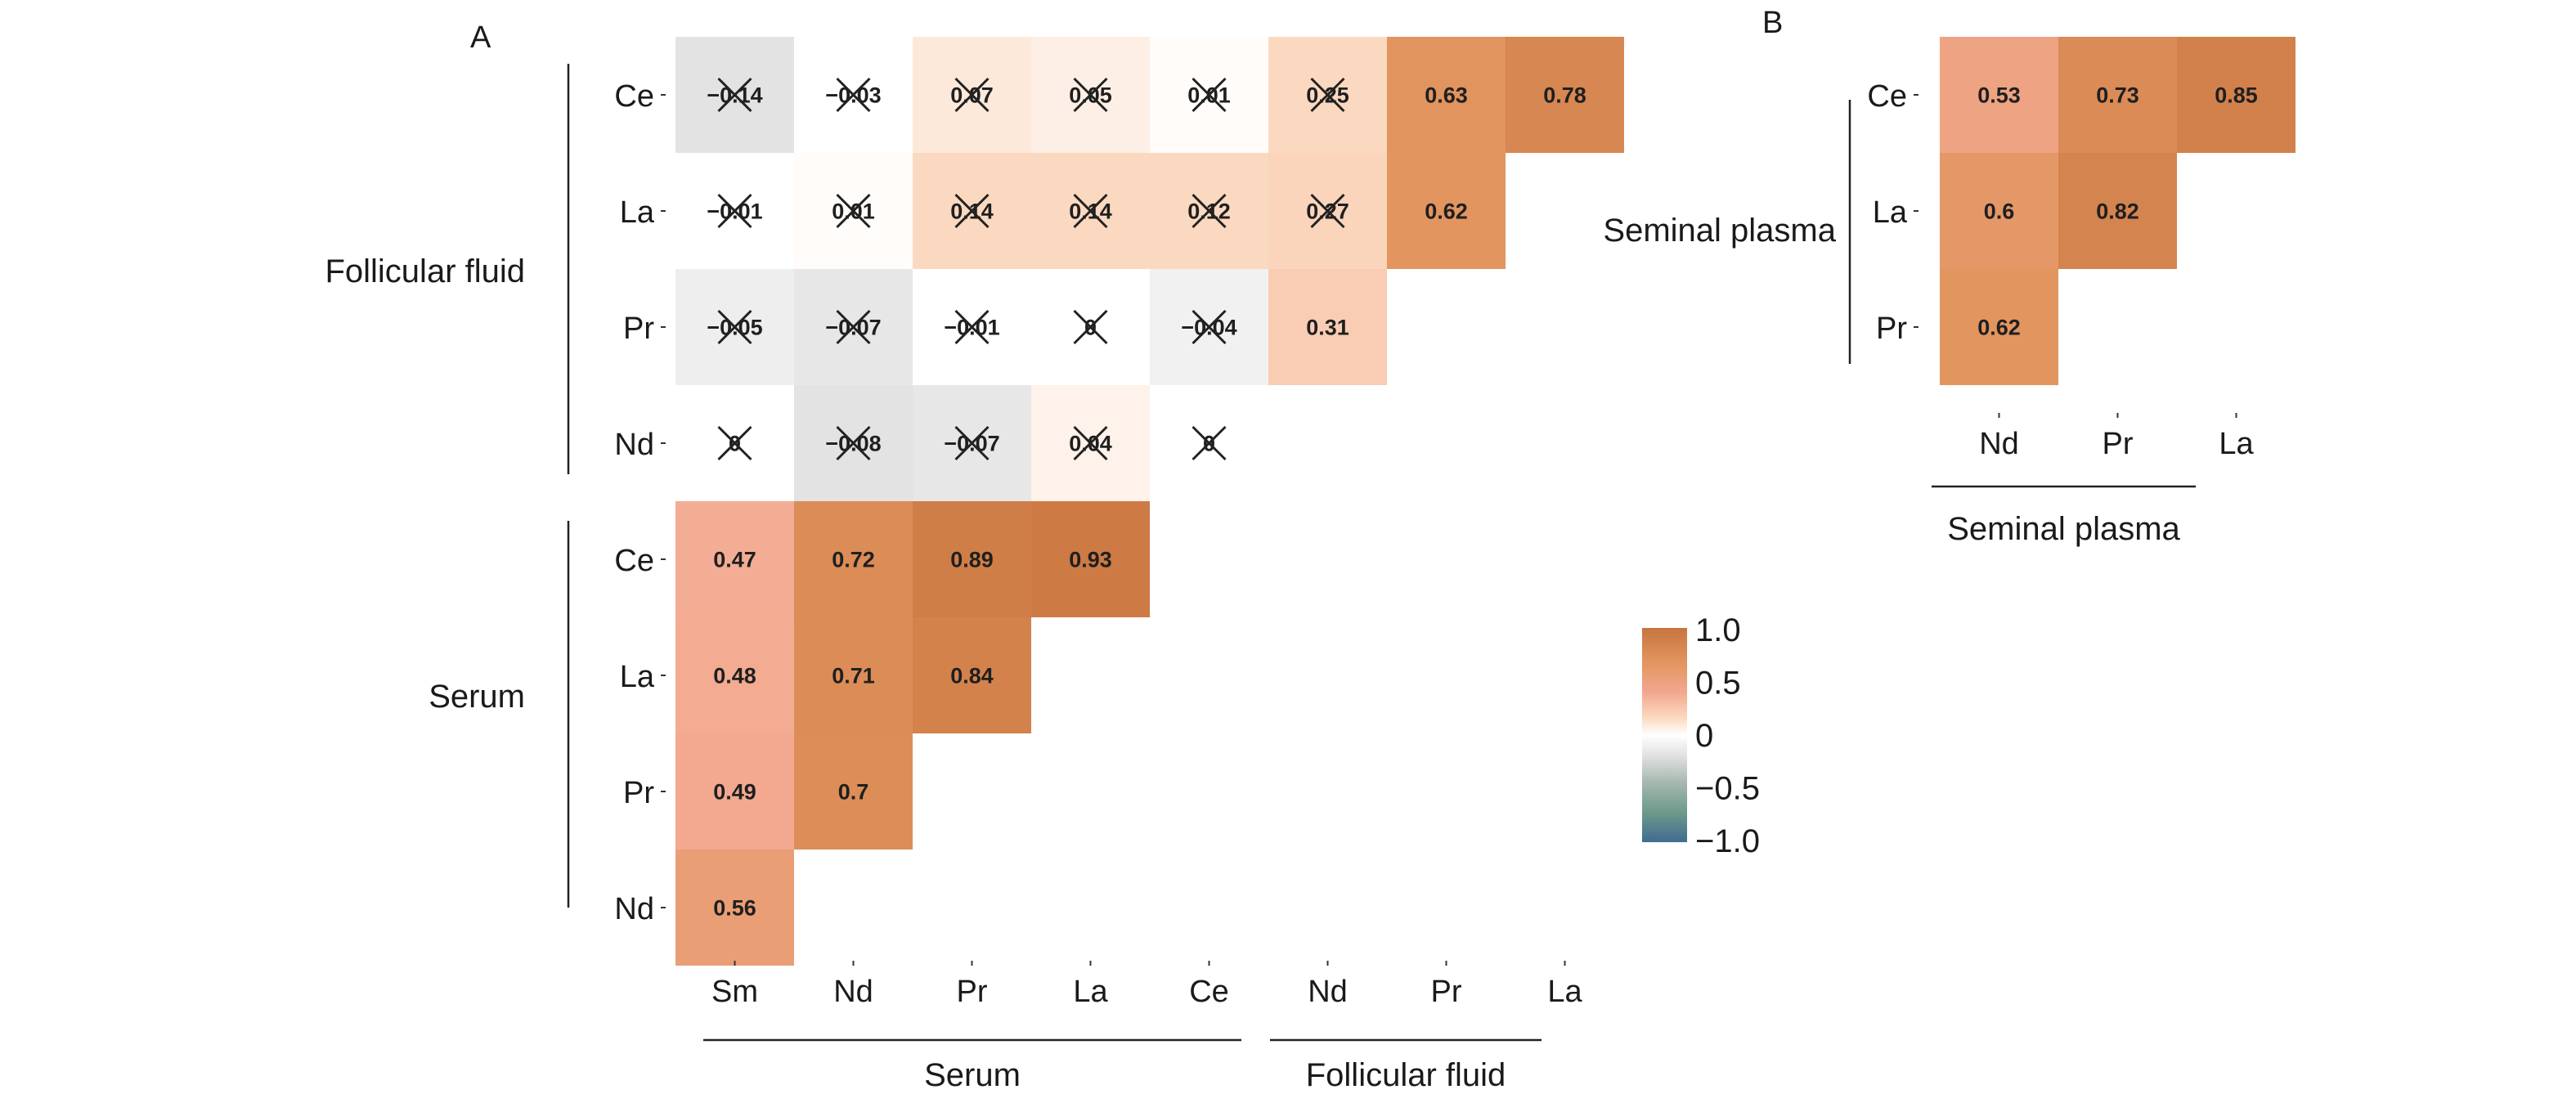  Describe the element at coordinates (477, 697) in the screenshot. I see `y-group-label: Serum` at that location.